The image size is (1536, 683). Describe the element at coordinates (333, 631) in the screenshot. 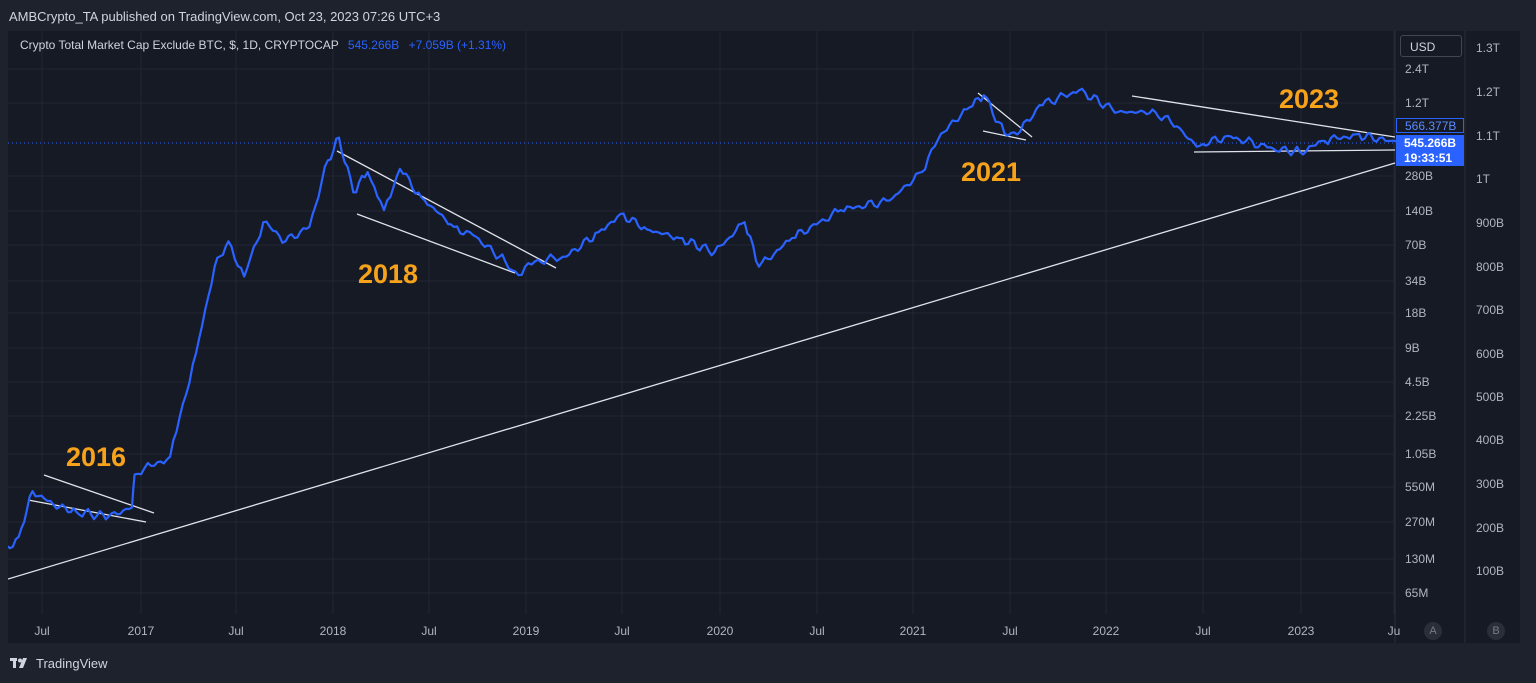

I see `x-tick-label: 2018` at that location.